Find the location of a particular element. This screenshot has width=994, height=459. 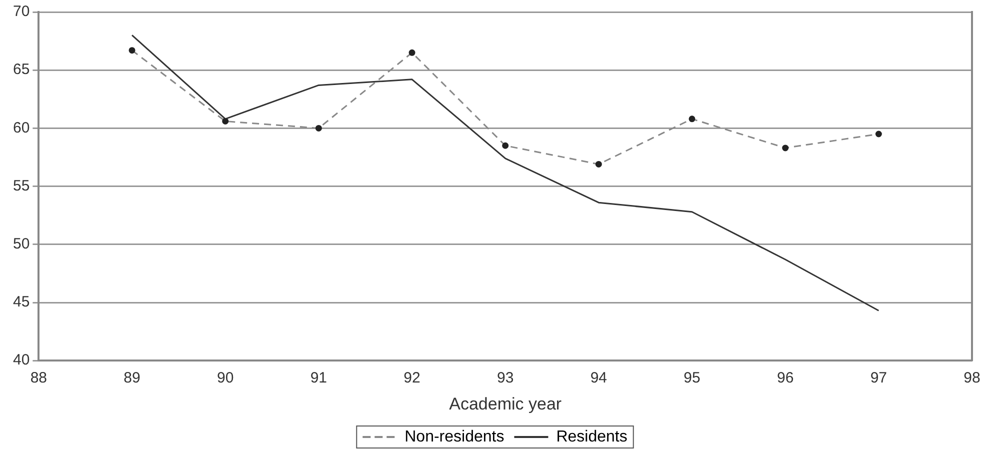

x-axis-title: Academic year is located at coordinates (505, 404).